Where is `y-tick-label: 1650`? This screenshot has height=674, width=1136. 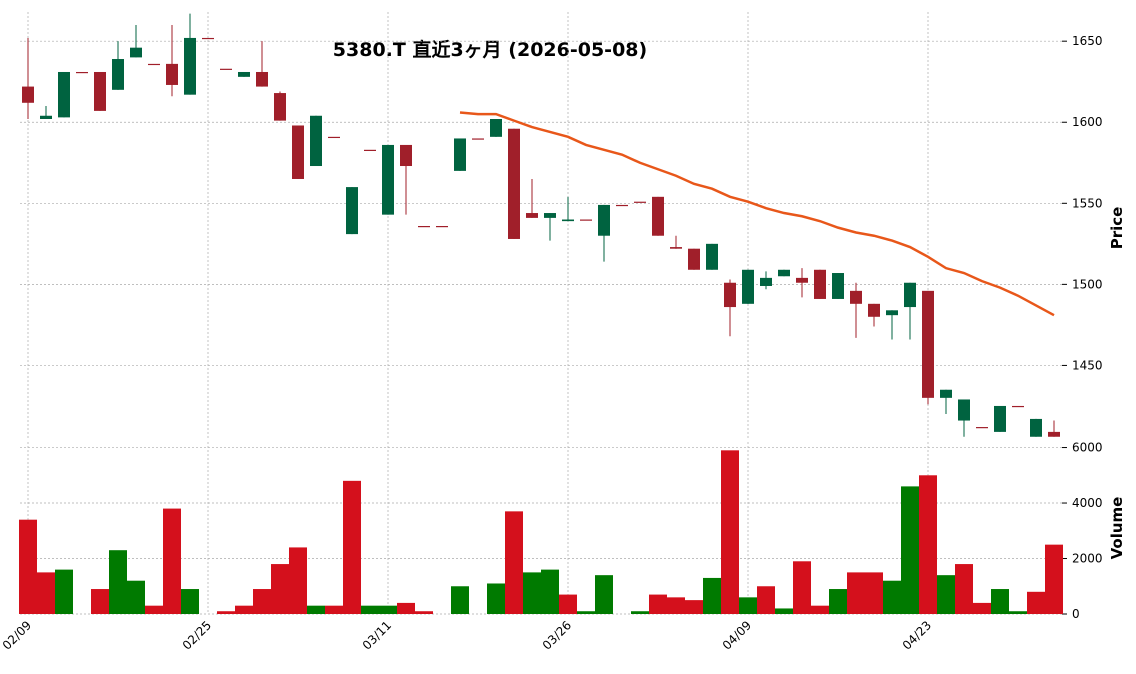
y-tick-label: 1650 is located at coordinates (1087, 41).